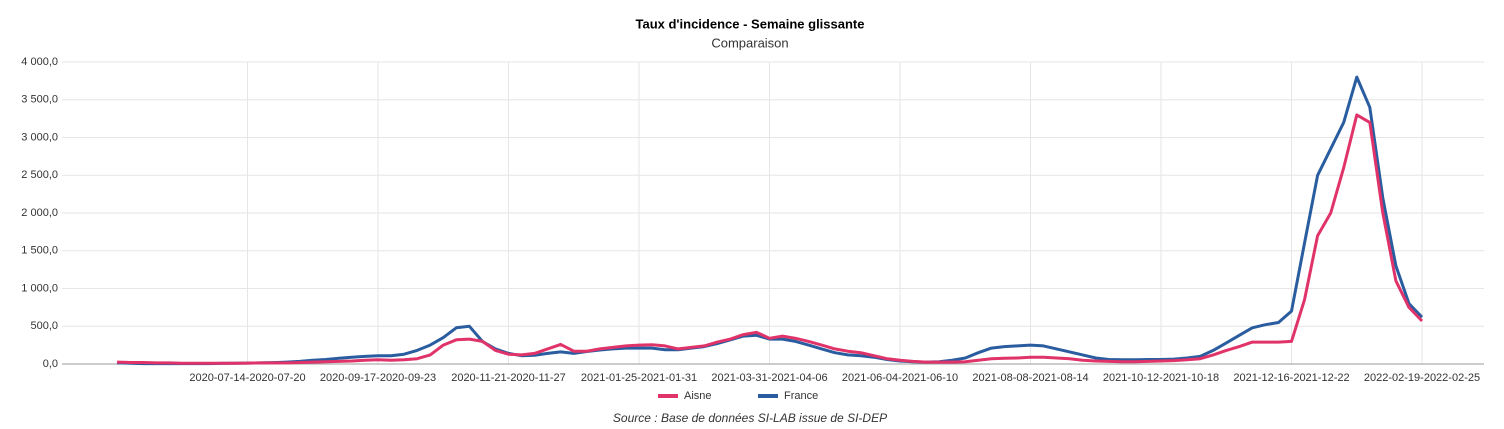  I want to click on y-tick-label: 1 500,0, so click(39, 251).